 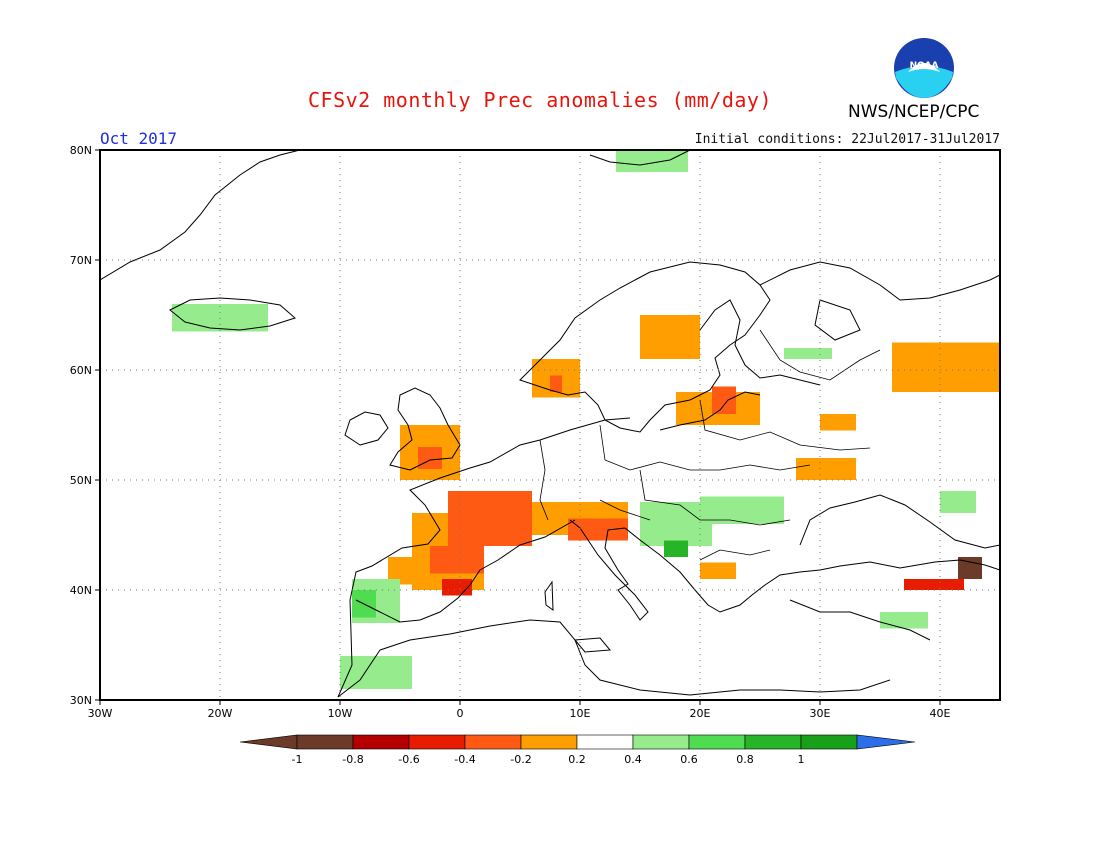 I want to click on lat-tick-label: 50N, so click(x=81, y=480).